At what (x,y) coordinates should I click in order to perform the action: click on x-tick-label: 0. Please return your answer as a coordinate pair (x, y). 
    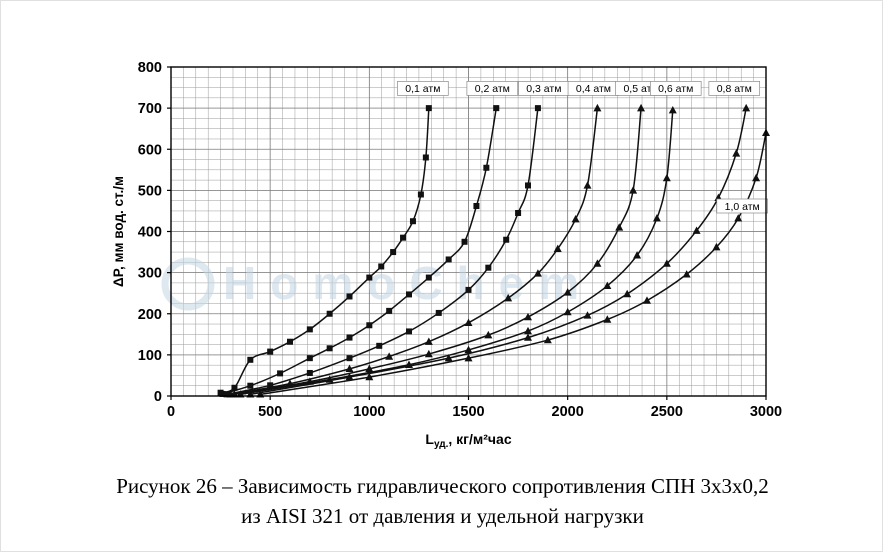
    Looking at the image, I should click on (171, 412).